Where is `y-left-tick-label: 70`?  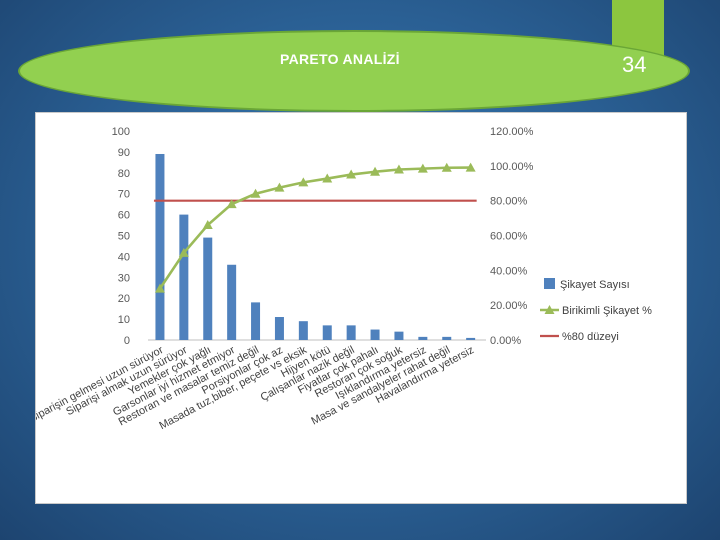
y-left-tick-label: 70 is located at coordinates (124, 195).